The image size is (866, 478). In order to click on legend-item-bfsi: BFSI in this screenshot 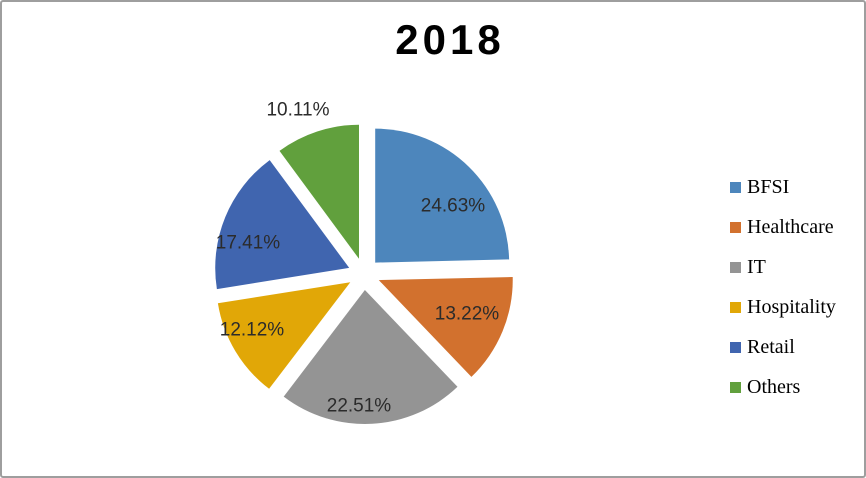, I will do `click(783, 187)`.